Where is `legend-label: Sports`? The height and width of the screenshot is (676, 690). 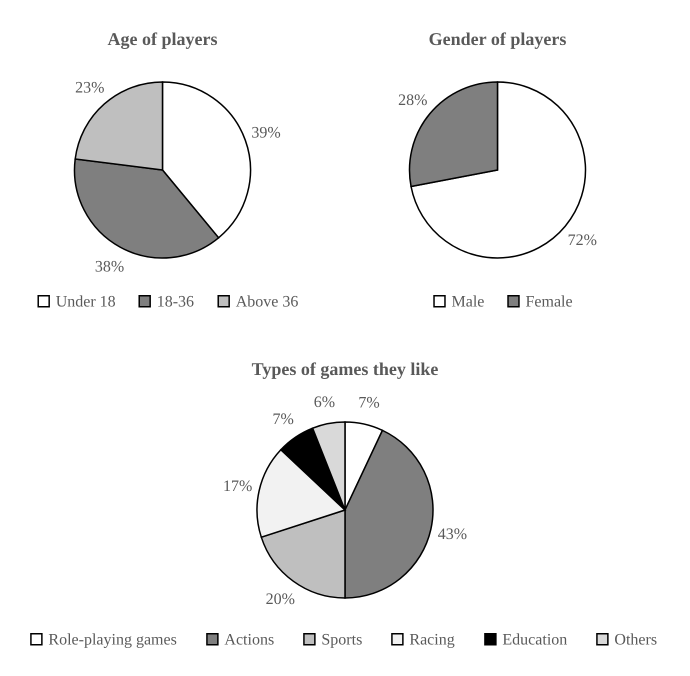 legend-label: Sports is located at coordinates (341, 639).